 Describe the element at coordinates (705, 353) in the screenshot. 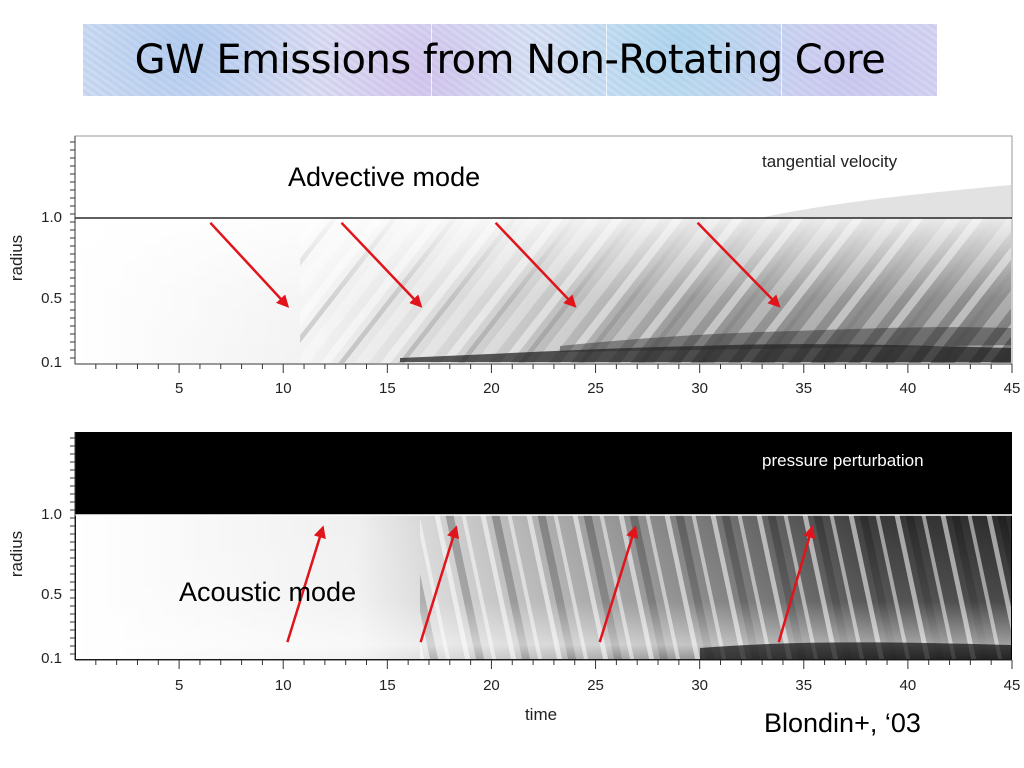

I see `top-dark-band` at that location.